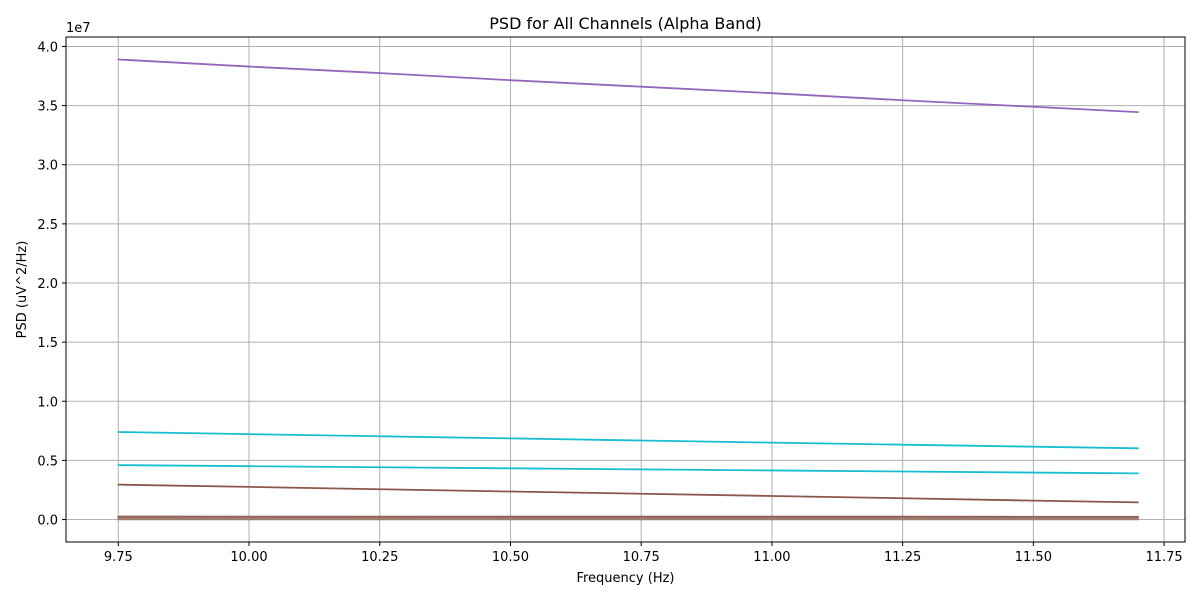 The image size is (1200, 600). I want to click on x-tick-label: 11.50, so click(1033, 557).